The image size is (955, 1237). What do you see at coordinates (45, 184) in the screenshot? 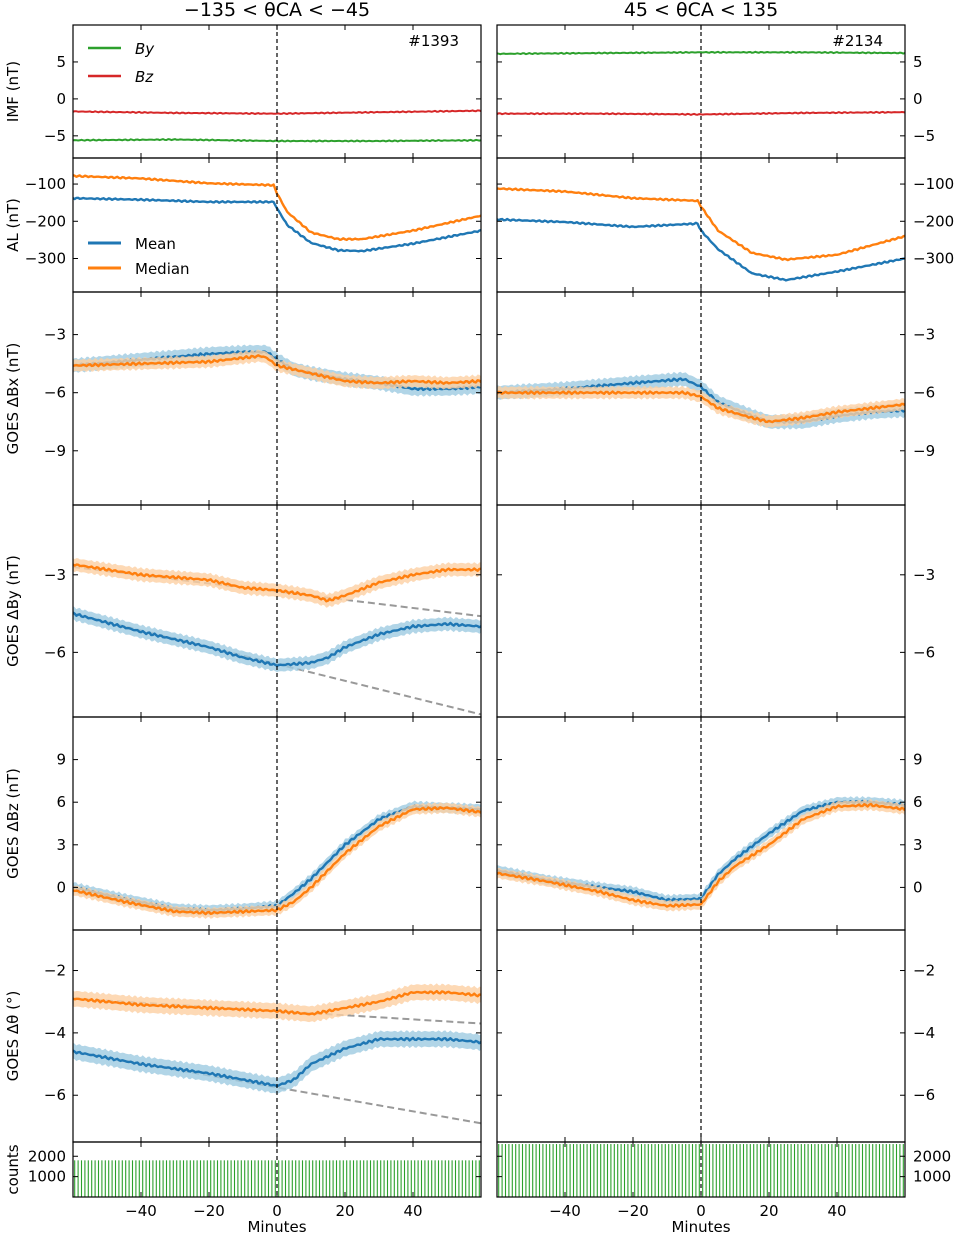
I see `y-tick-label: −100` at bounding box center [45, 184].